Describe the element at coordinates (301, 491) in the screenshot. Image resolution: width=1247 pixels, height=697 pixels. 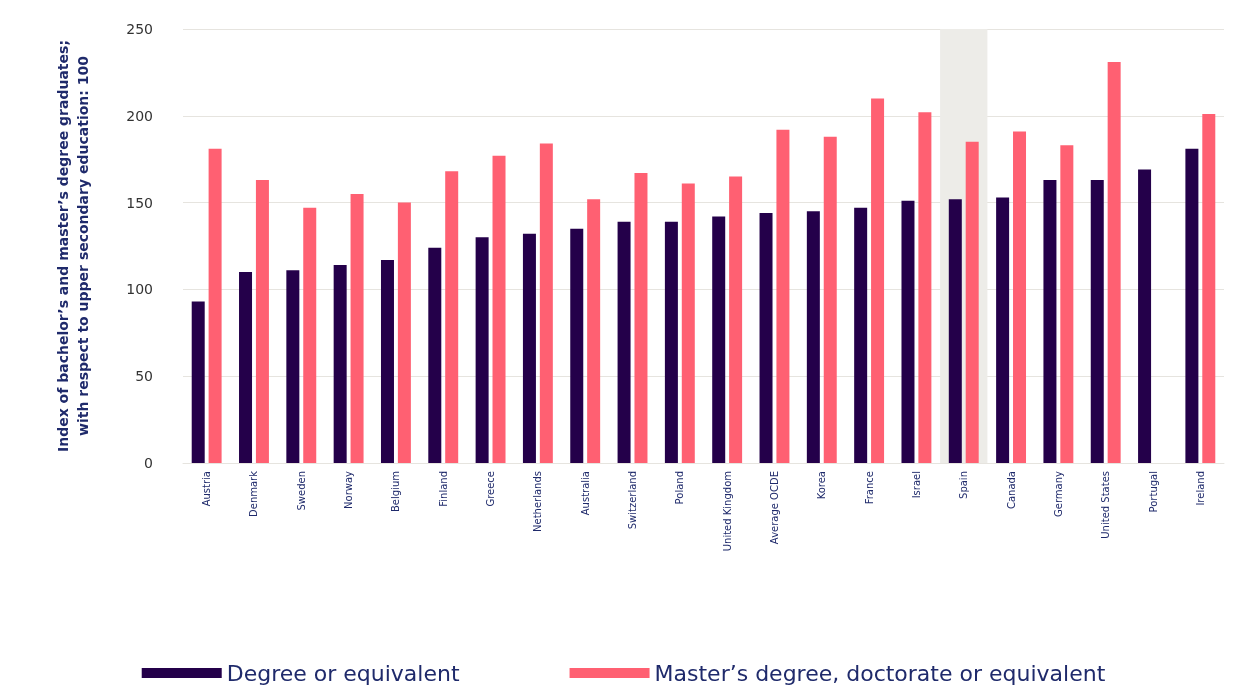
I see `x-tick-label: Sweden` at that location.